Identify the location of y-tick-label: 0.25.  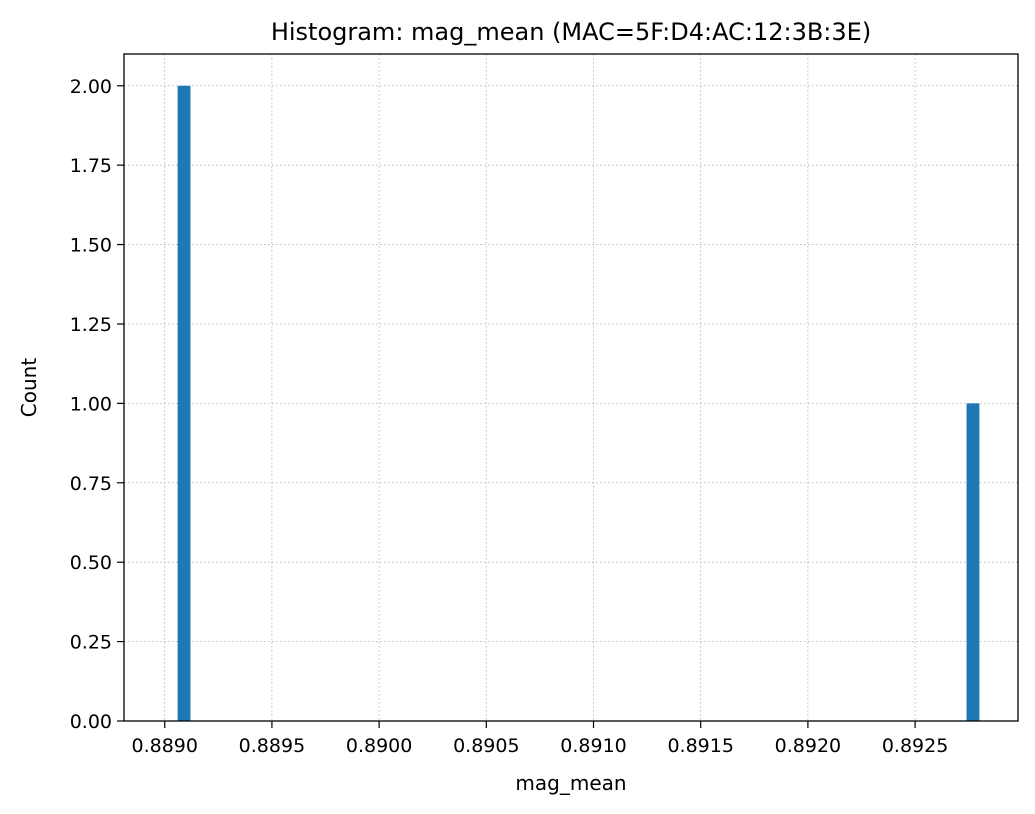
(91, 643).